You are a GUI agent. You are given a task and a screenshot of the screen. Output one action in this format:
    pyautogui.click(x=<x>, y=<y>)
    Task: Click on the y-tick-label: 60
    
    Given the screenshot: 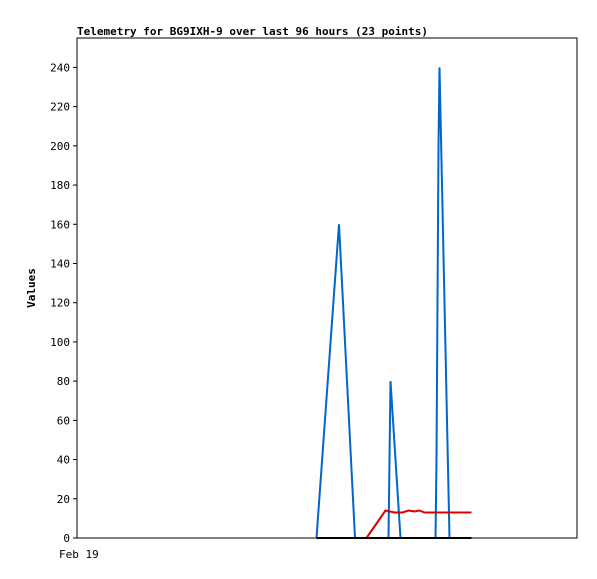 What is the action you would take?
    pyautogui.click(x=63, y=420)
    